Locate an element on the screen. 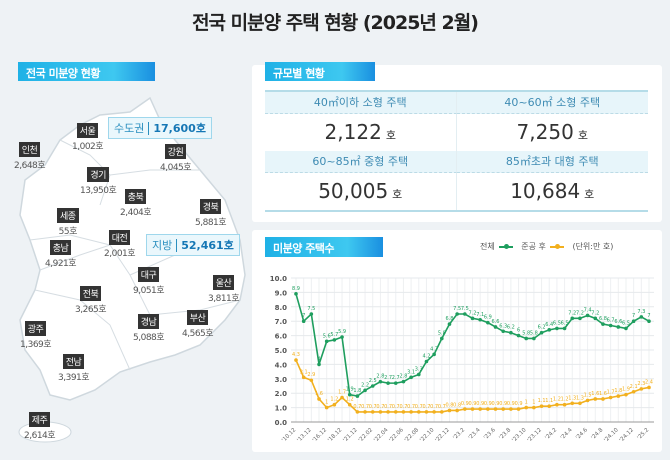  data-label: 6.9 is located at coordinates (488, 318).